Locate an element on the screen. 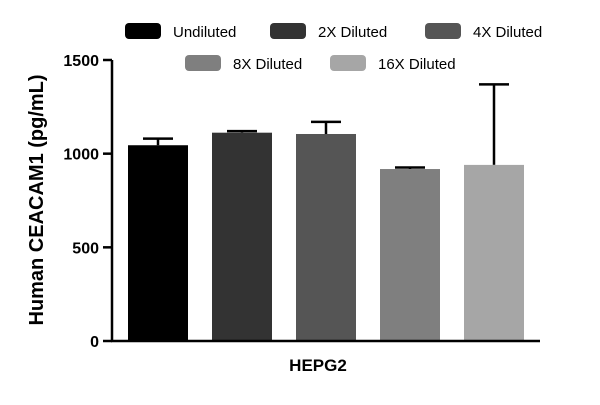 Image resolution: width=600 pixels, height=405 pixels. bar-4x-diluted is located at coordinates (326, 237).